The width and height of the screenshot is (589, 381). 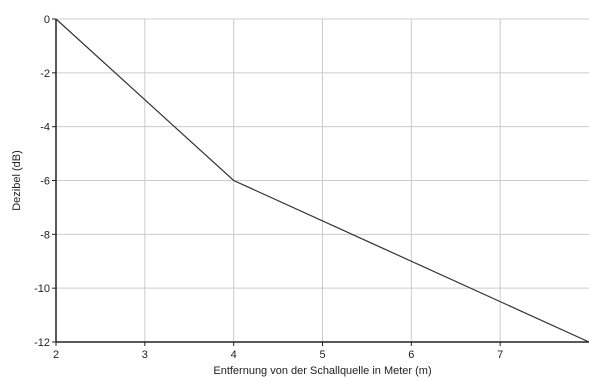 I want to click on y-axis-title: Dezibel (dB), so click(x=17, y=180).